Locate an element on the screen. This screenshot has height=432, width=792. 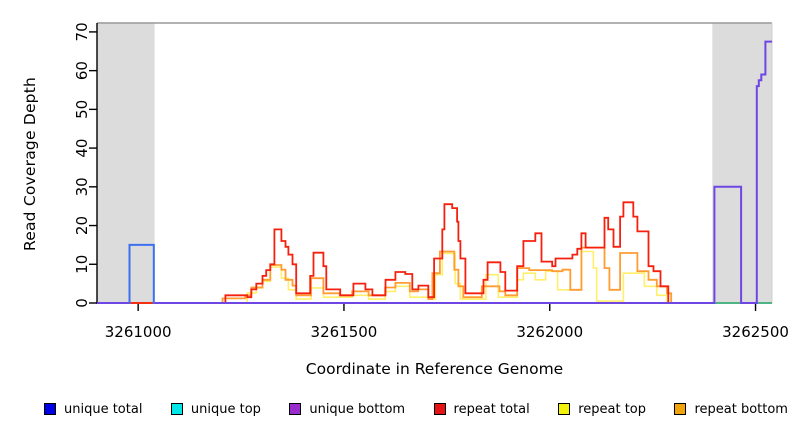
y-tick-label: 10 is located at coordinates (82, 264).